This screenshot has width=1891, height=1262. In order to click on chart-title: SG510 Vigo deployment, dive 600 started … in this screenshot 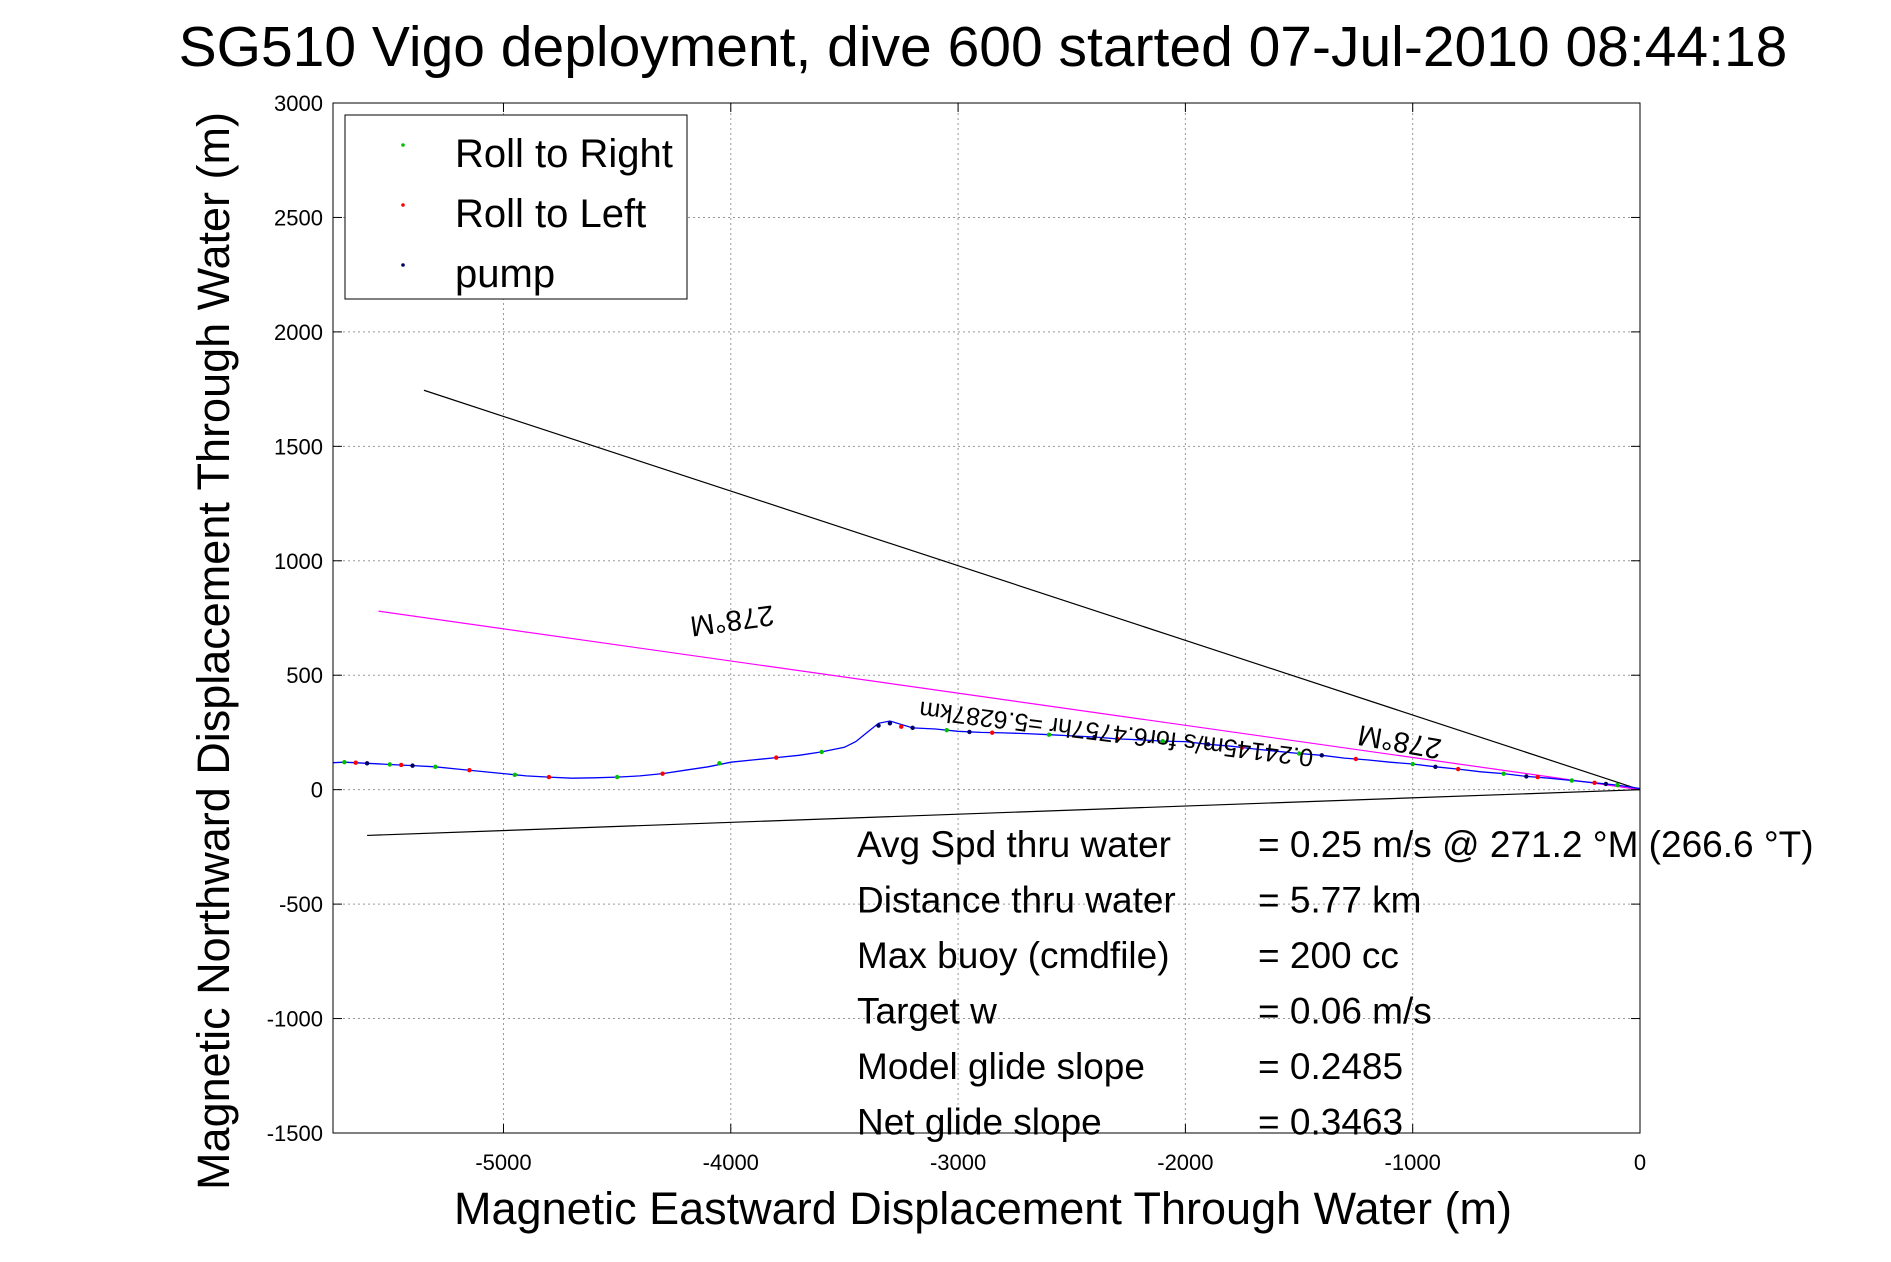, I will do `click(983, 47)`.